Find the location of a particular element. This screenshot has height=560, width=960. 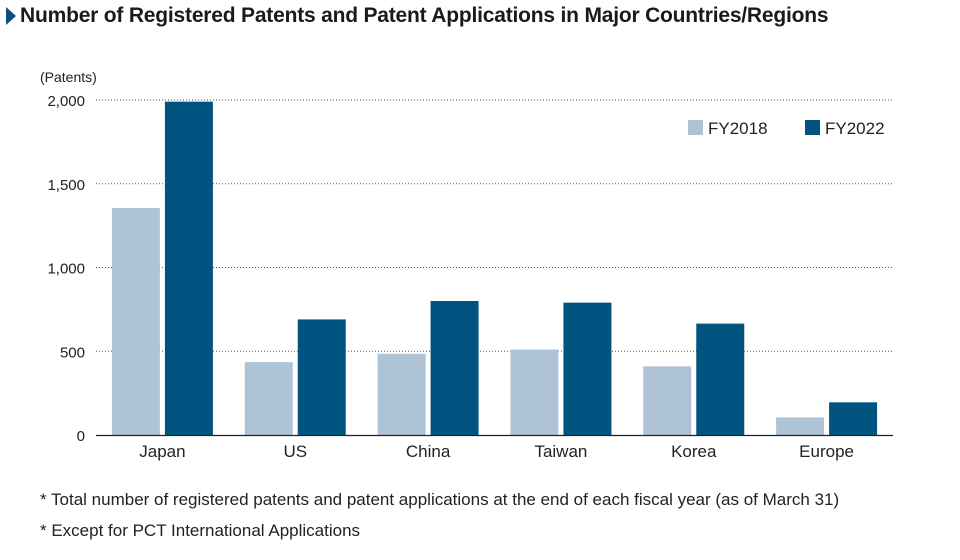

x-tick-label: Taiwan is located at coordinates (560, 451).